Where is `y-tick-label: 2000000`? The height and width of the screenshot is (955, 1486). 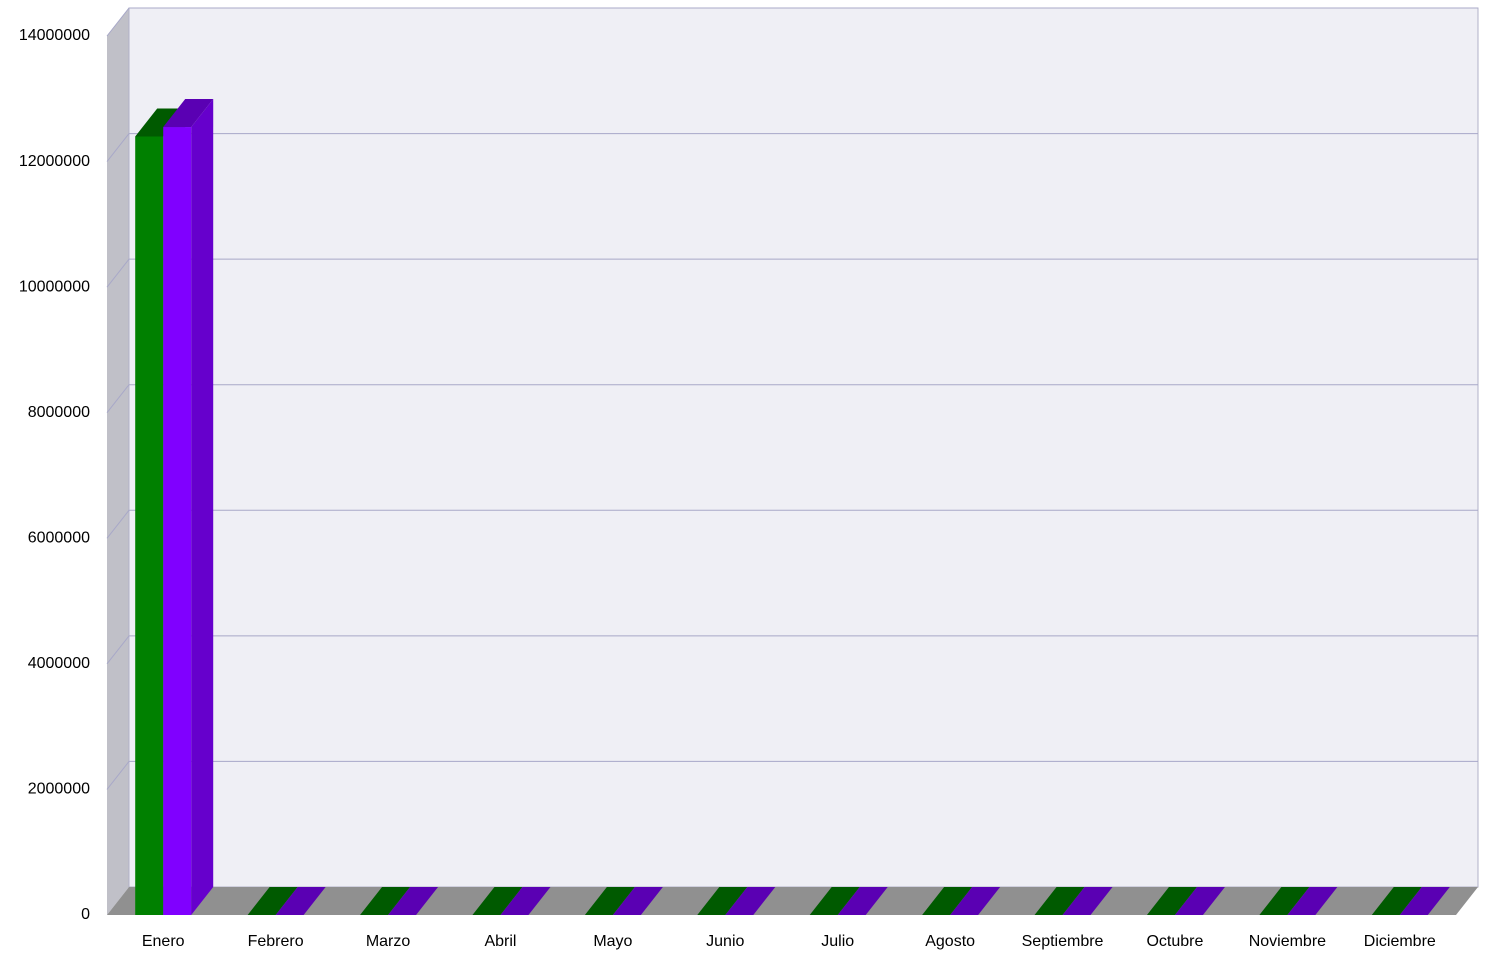
y-tick-label: 2000000 is located at coordinates (59, 789).